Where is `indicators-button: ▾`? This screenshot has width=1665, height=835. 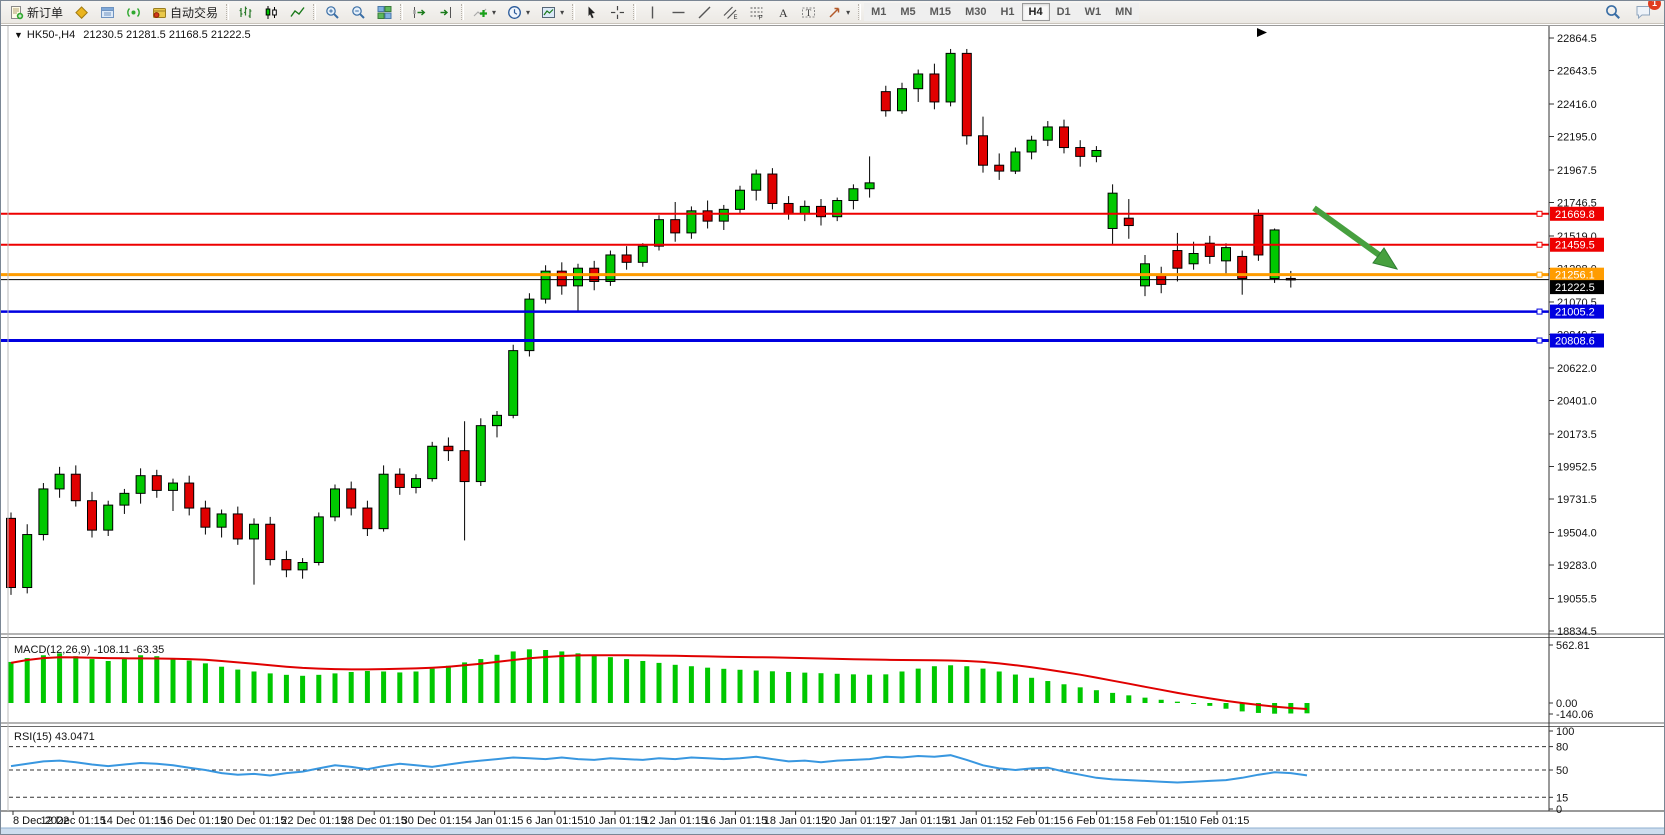 indicators-button: ▾ is located at coordinates (484, 12).